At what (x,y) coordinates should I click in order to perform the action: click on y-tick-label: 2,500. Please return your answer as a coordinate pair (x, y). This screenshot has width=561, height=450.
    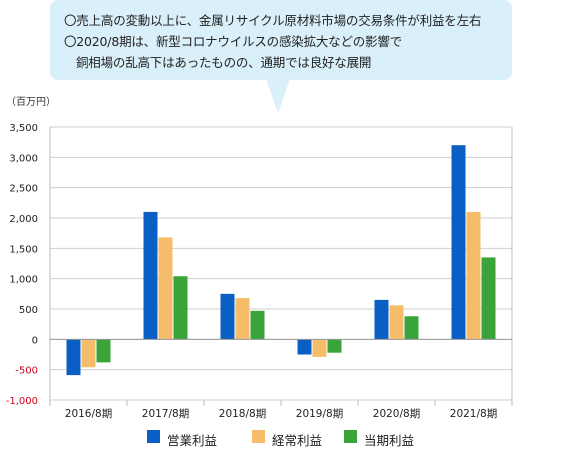
    Looking at the image, I should click on (23, 189).